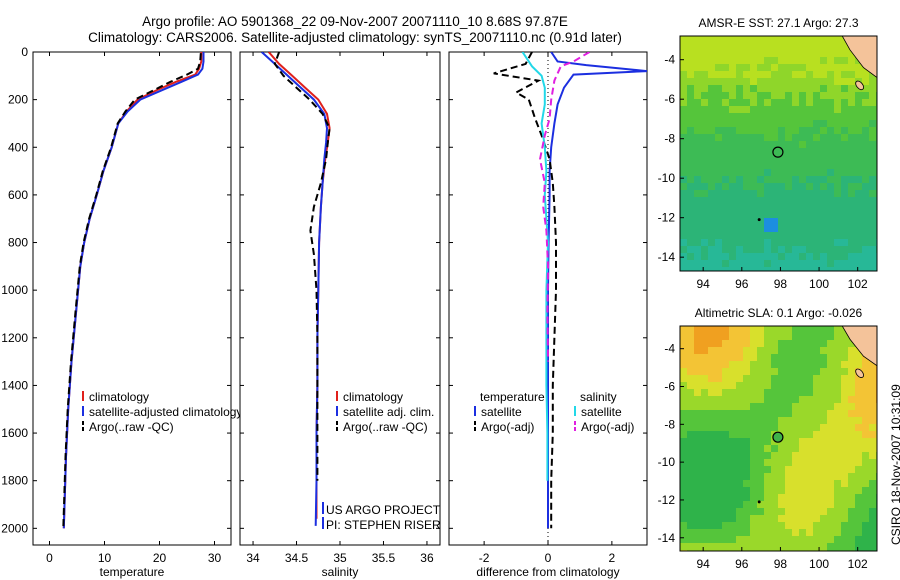 The width and height of the screenshot is (900, 580). I want to click on x-tick-label: 34.5, so click(297, 558).